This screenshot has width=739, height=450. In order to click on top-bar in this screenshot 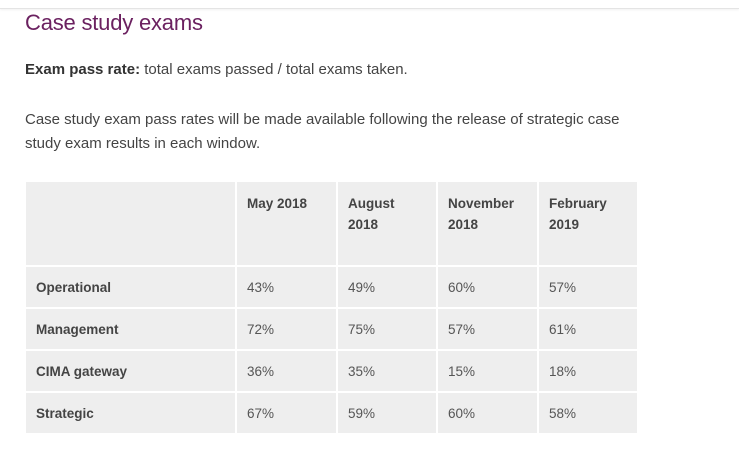, I will do `click(369, 4)`.